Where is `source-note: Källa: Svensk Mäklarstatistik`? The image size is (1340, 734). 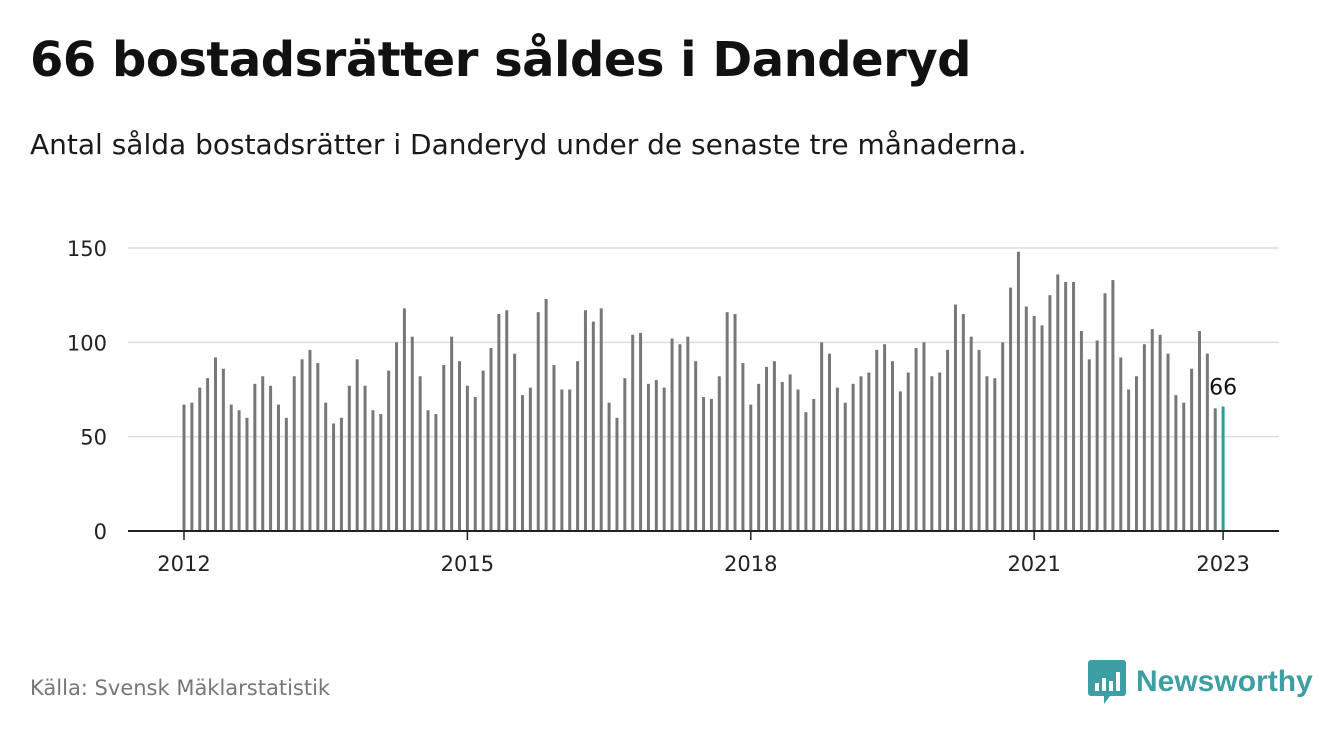 source-note: Källa: Svensk Mäklarstatistik is located at coordinates (180, 688).